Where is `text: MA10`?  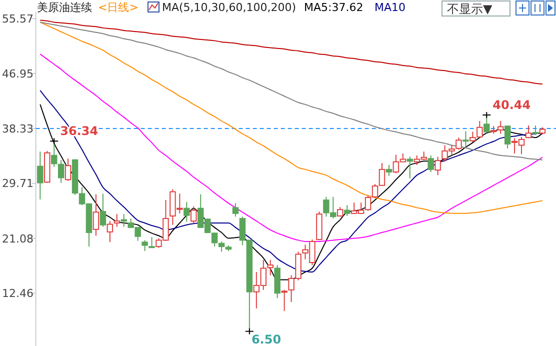
text: MA10 is located at coordinates (390, 7).